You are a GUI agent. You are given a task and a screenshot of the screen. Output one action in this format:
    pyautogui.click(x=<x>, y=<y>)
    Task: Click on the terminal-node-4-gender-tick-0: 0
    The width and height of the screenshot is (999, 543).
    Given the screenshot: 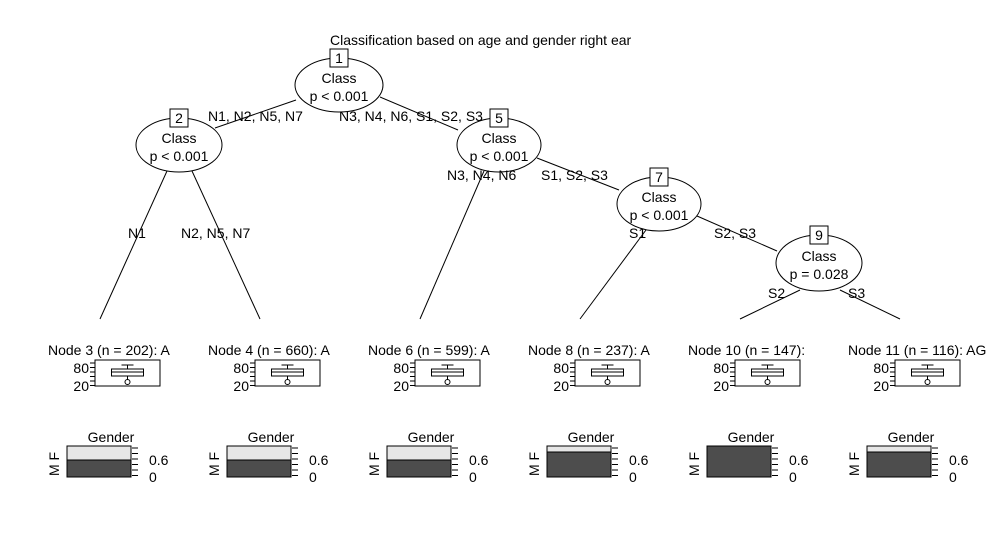 What is the action you would take?
    pyautogui.click(x=313, y=477)
    